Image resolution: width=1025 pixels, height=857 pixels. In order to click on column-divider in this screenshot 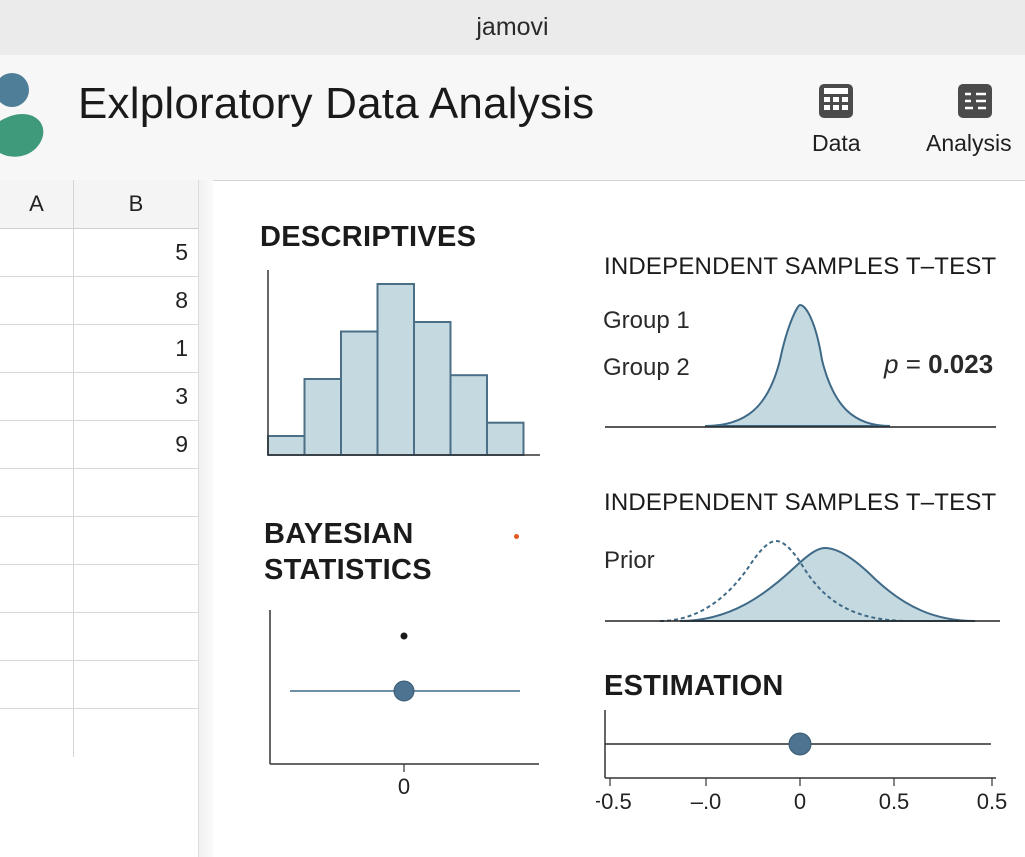, I will do `click(73, 468)`.